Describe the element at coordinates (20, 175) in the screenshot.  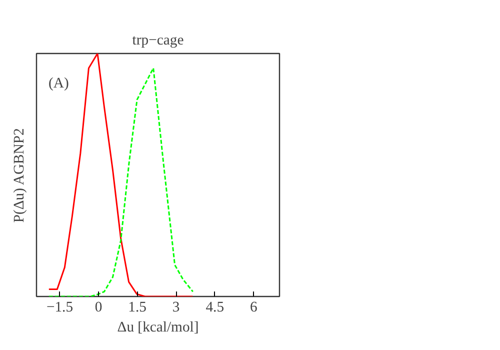
I see `y-axis-title: P(Δu) AGBNP2` at that location.